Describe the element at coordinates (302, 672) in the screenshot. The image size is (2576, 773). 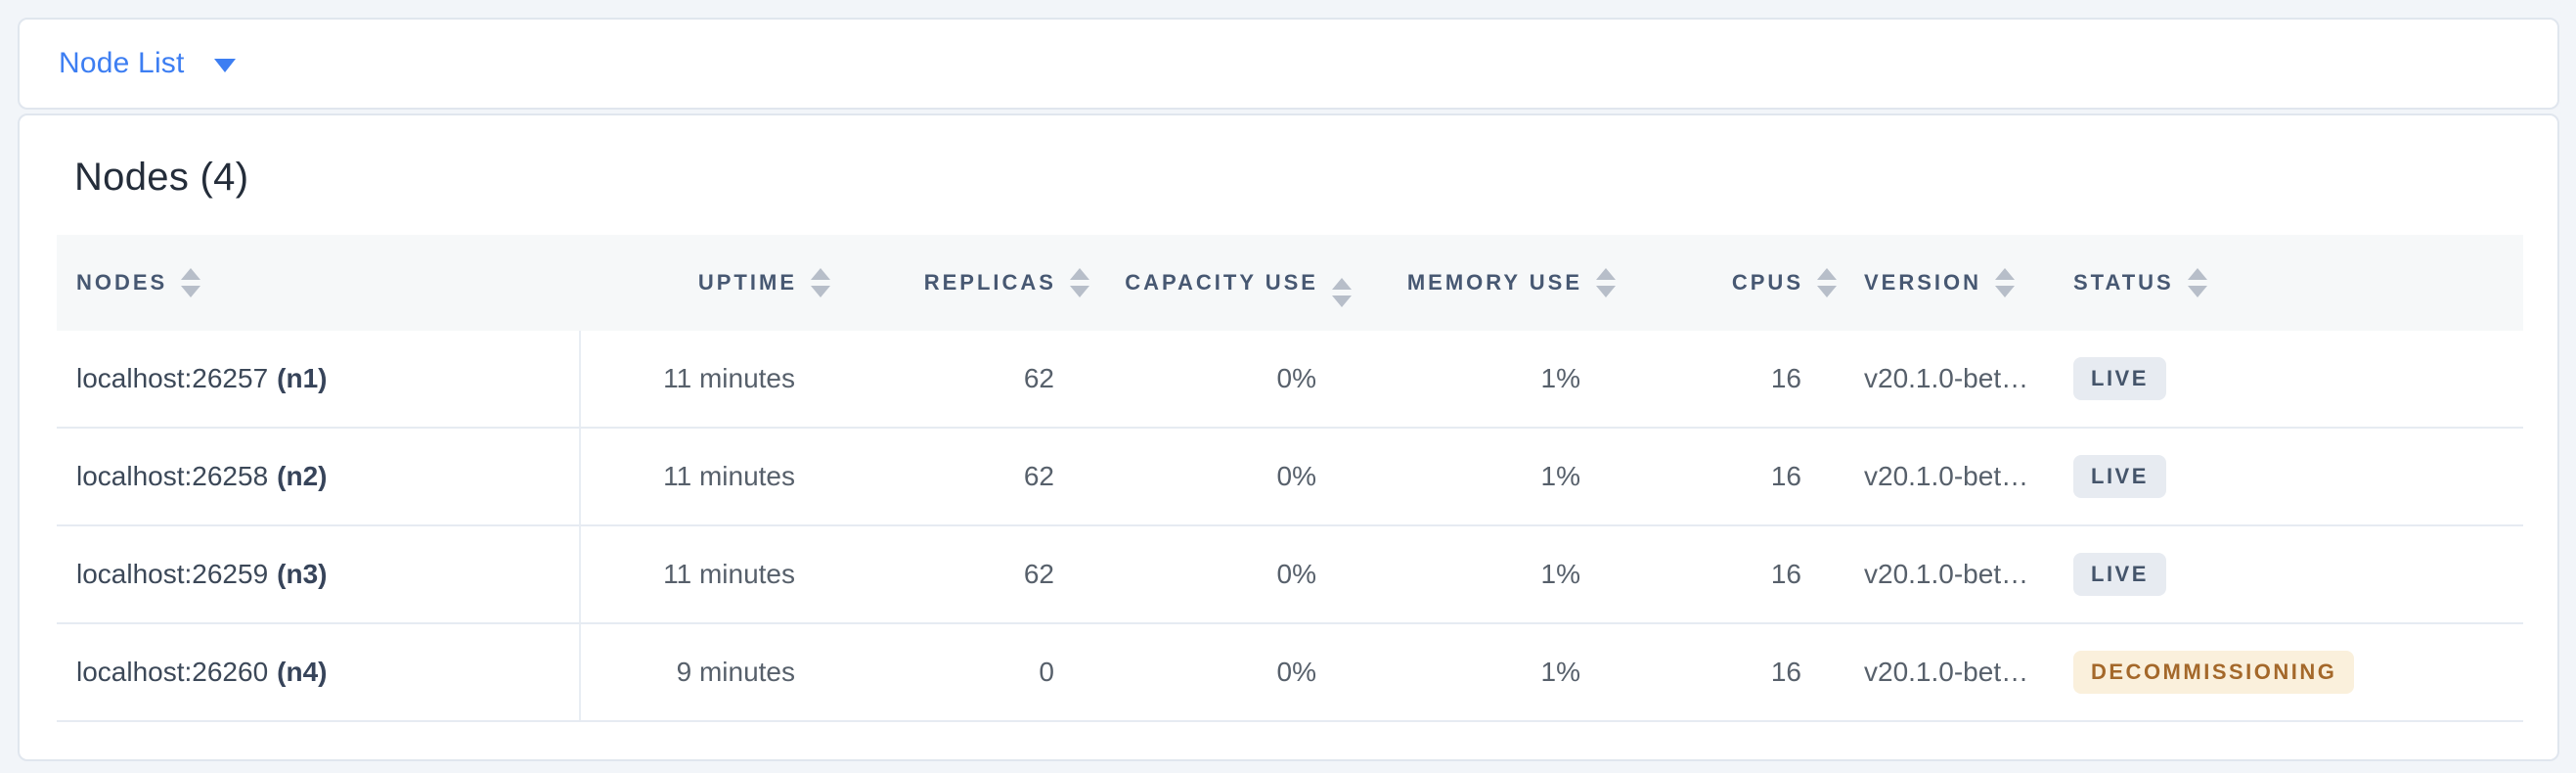
I see `node-id: (n4)` at that location.